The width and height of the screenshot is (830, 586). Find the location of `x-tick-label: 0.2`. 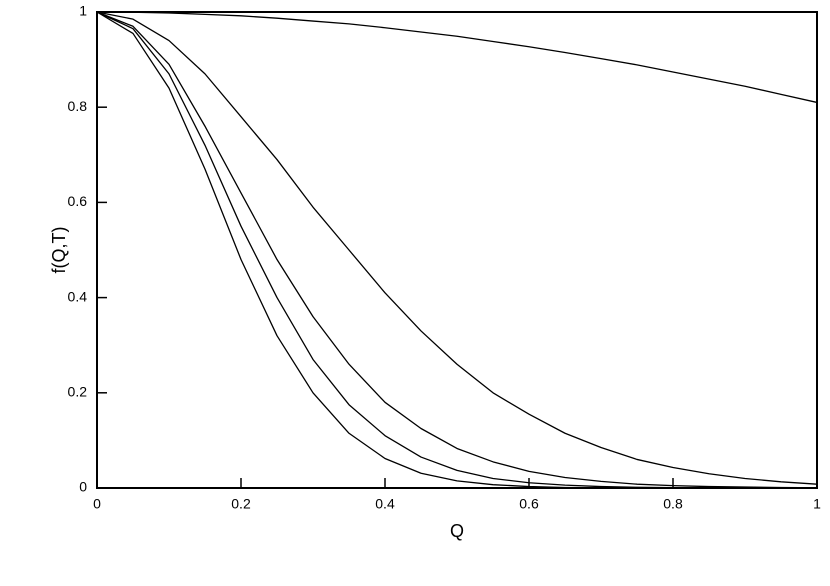

x-tick-label: 0.2 is located at coordinates (241, 504).